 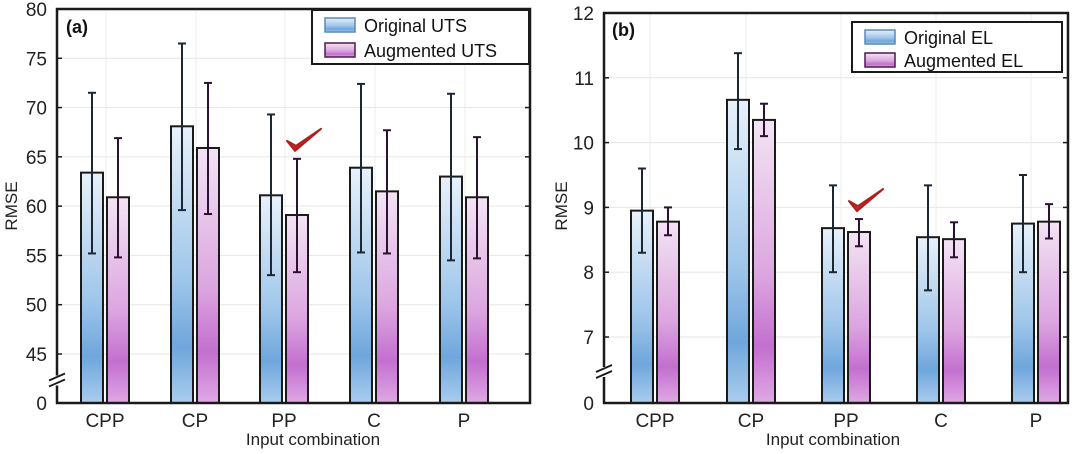 I want to click on bar-c-augmented, so click(x=954, y=321).